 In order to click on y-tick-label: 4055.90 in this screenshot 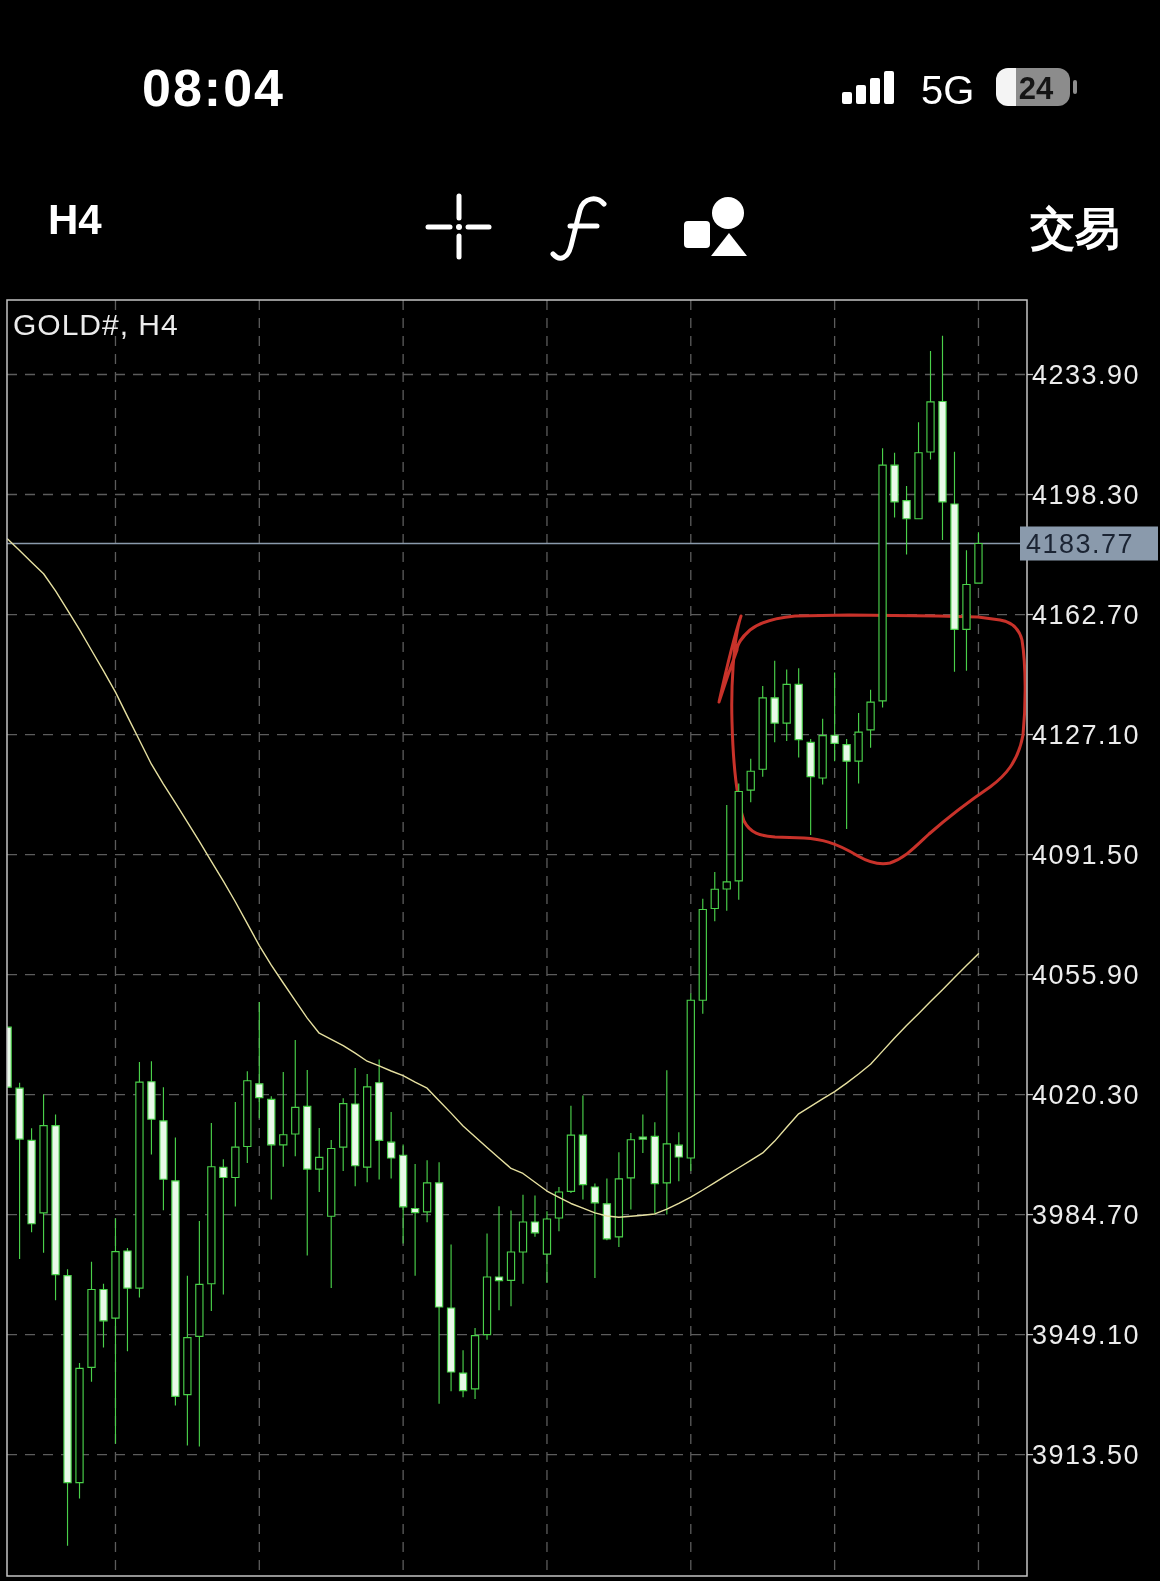, I will do `click(1086, 974)`.